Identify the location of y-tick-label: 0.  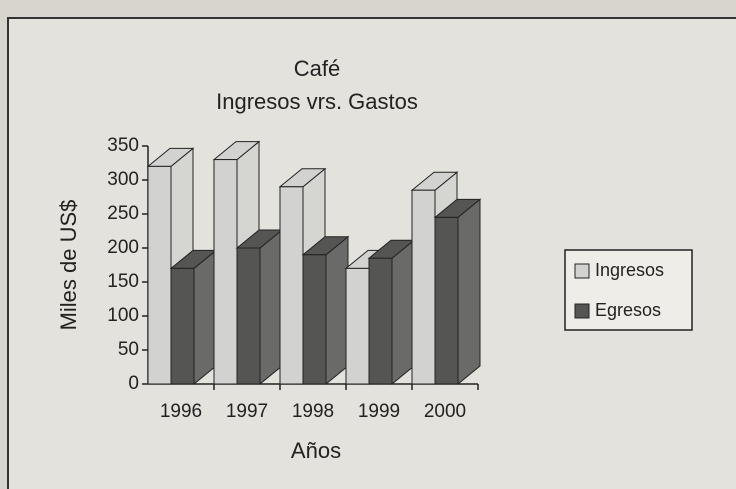
(133, 383).